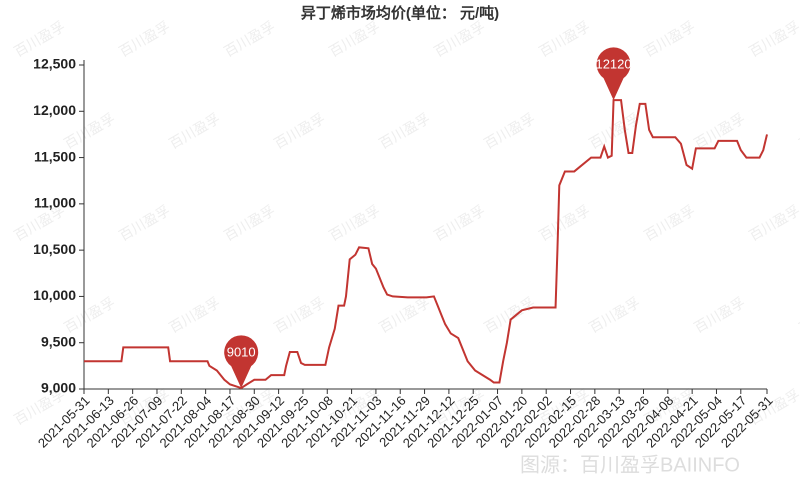 The image size is (800, 488). Describe the element at coordinates (613, 64) in the screenshot. I see `marker-label: 12120` at that location.